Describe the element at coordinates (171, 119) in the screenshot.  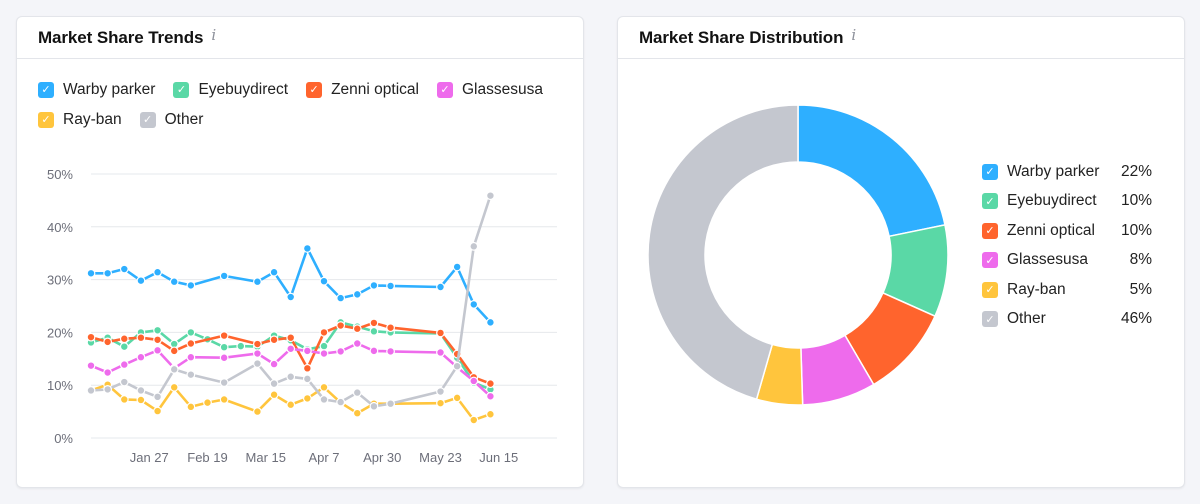
I see `legend-item-other: ✓ Other` at that location.